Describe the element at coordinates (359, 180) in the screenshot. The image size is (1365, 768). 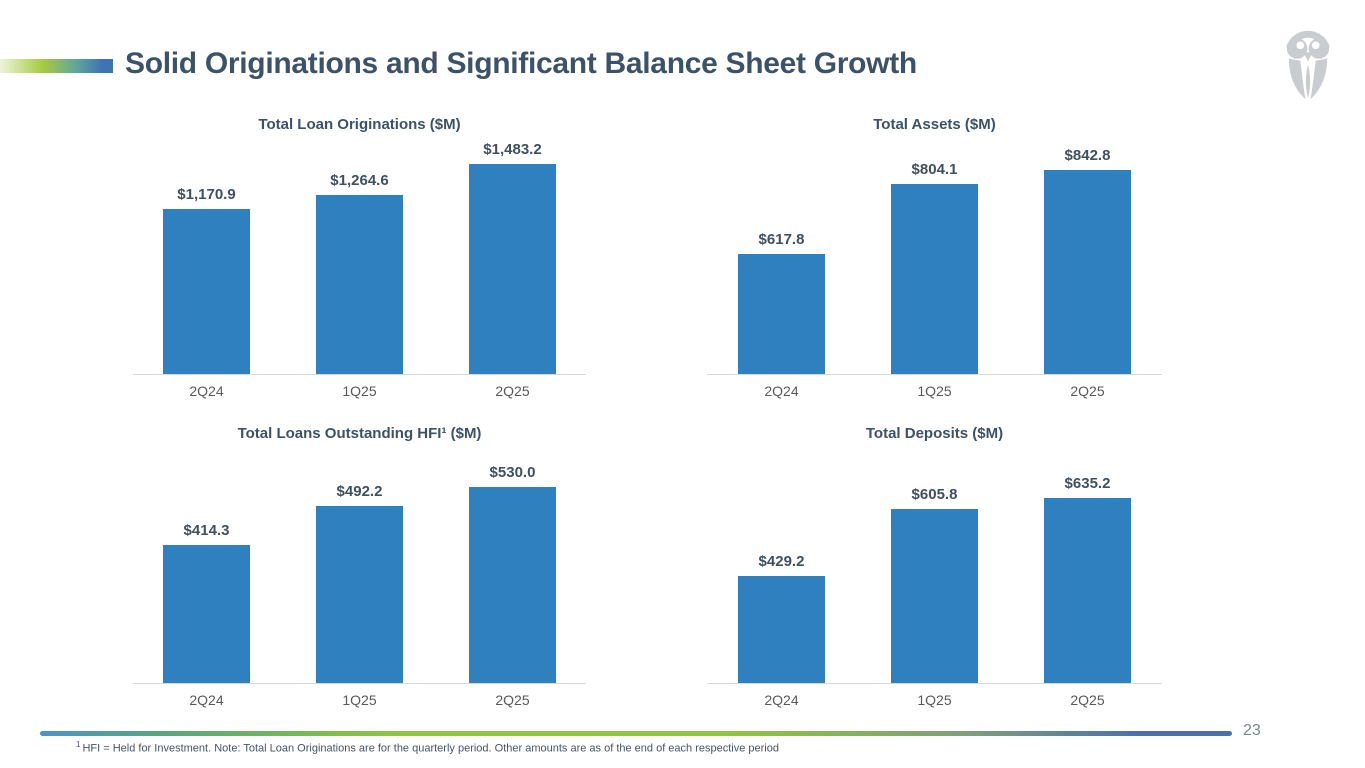
I see `bar-value-label: $1,264.6` at that location.